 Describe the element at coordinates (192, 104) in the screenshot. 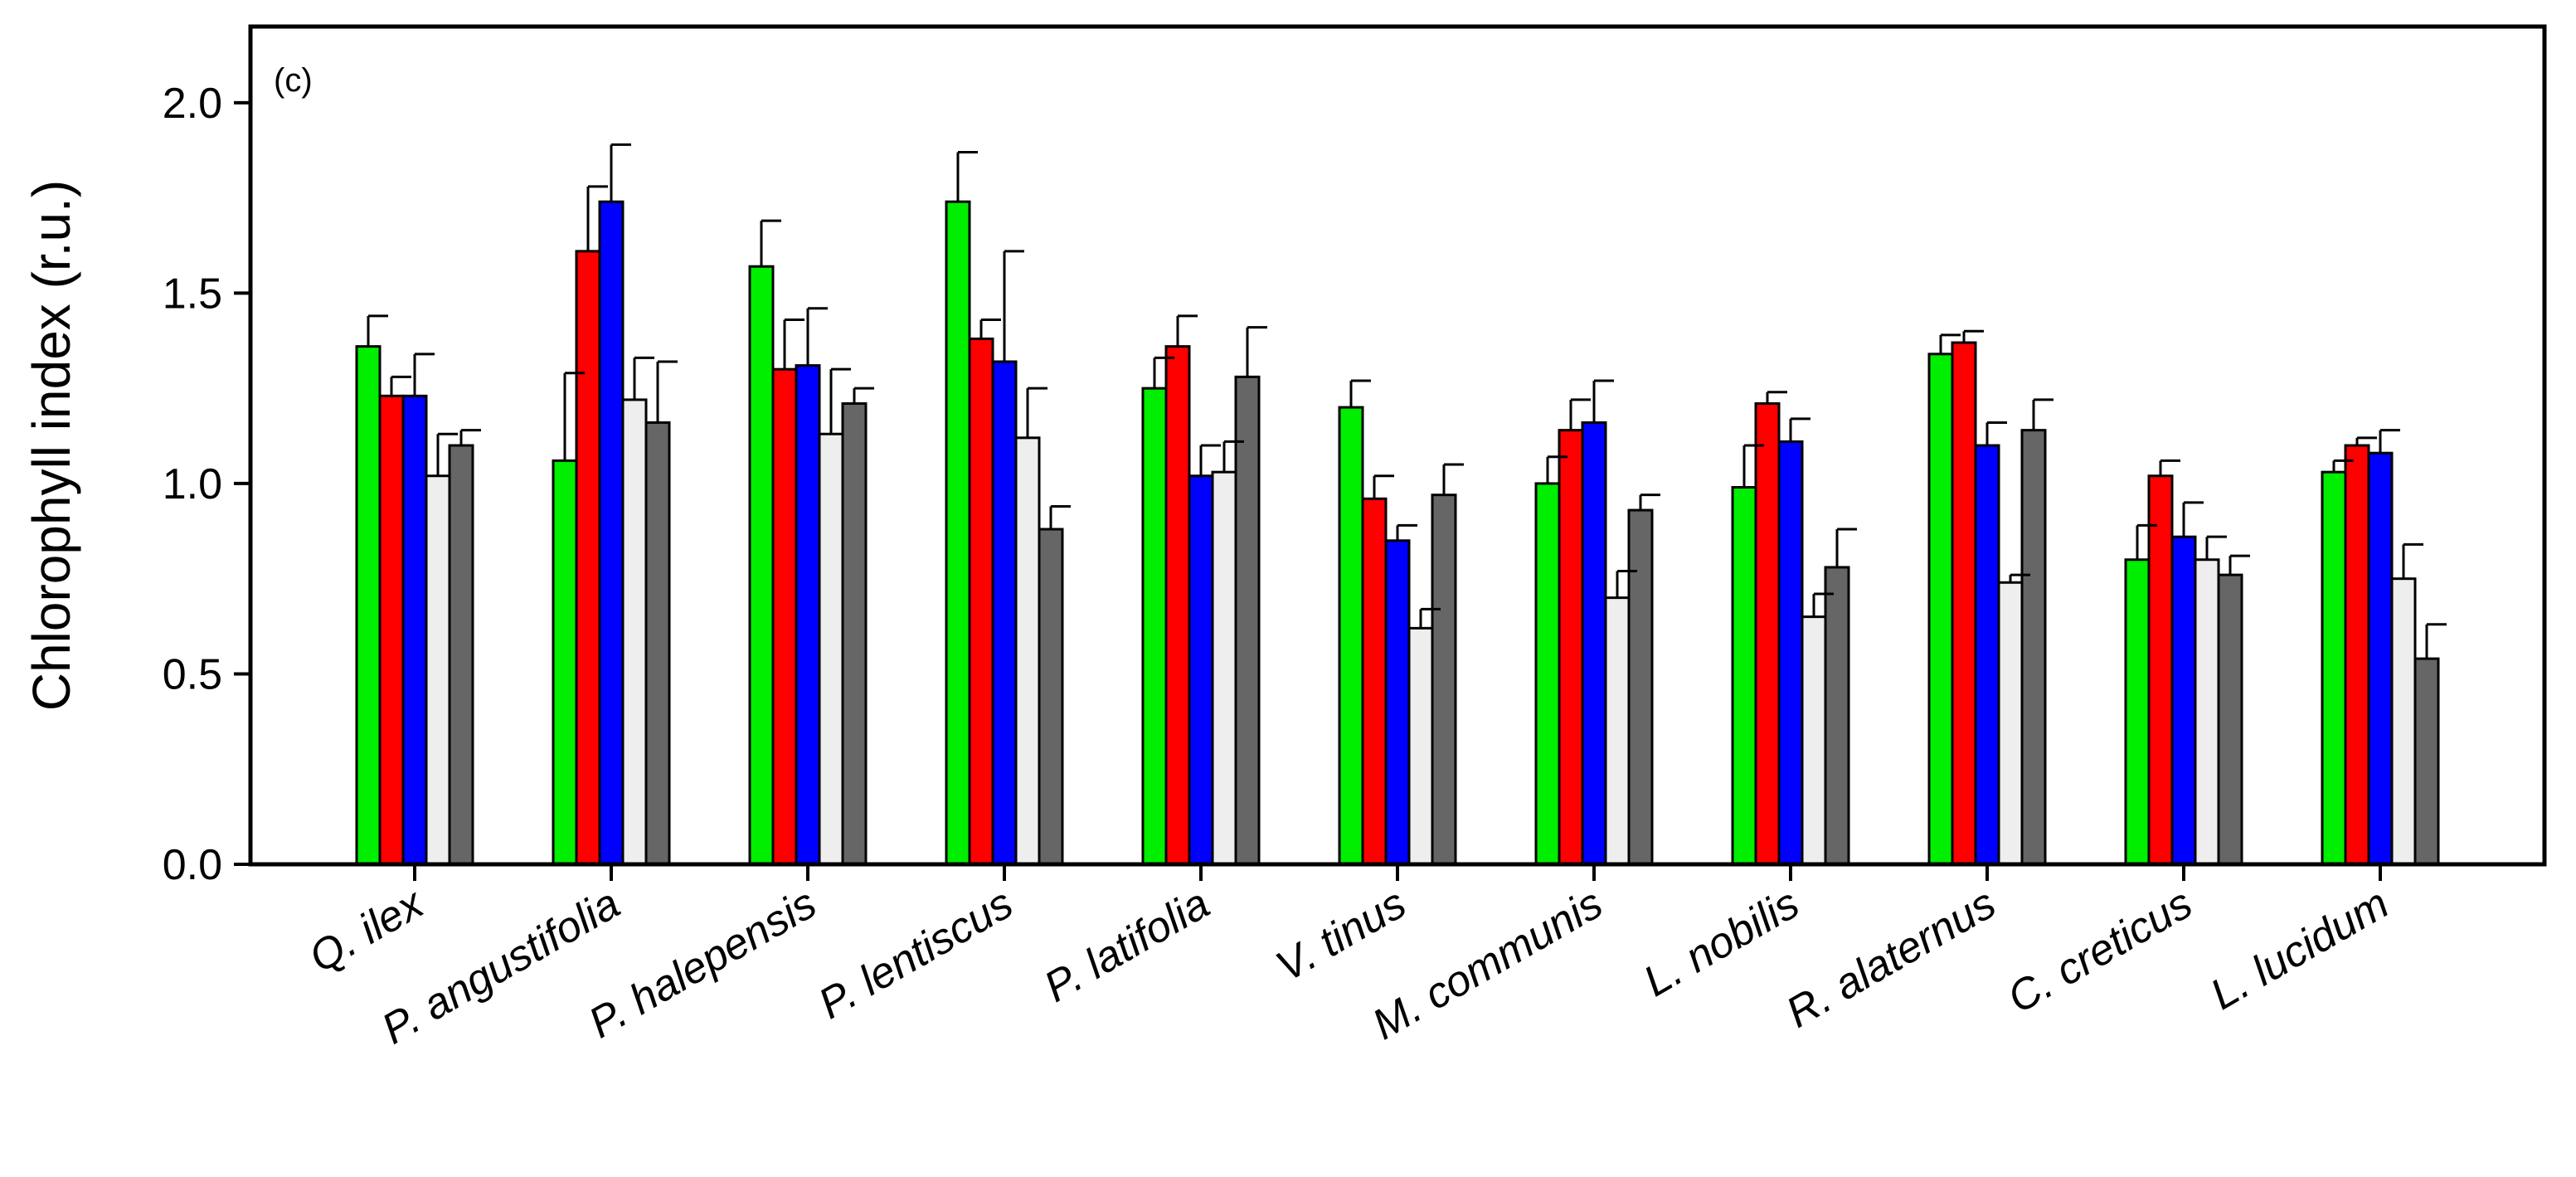

I see `y-tick-label: 2.0` at that location.